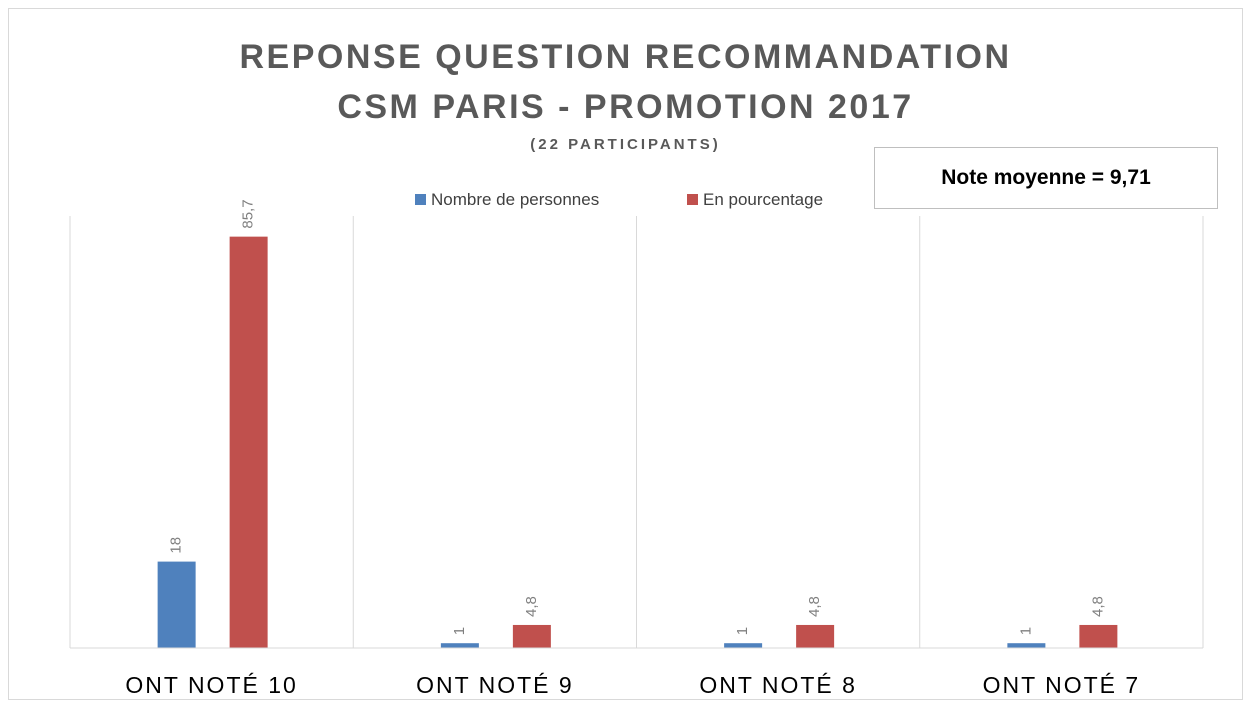  I want to click on x-tick-label: ONT NOTÉ 7, so click(1062, 685).